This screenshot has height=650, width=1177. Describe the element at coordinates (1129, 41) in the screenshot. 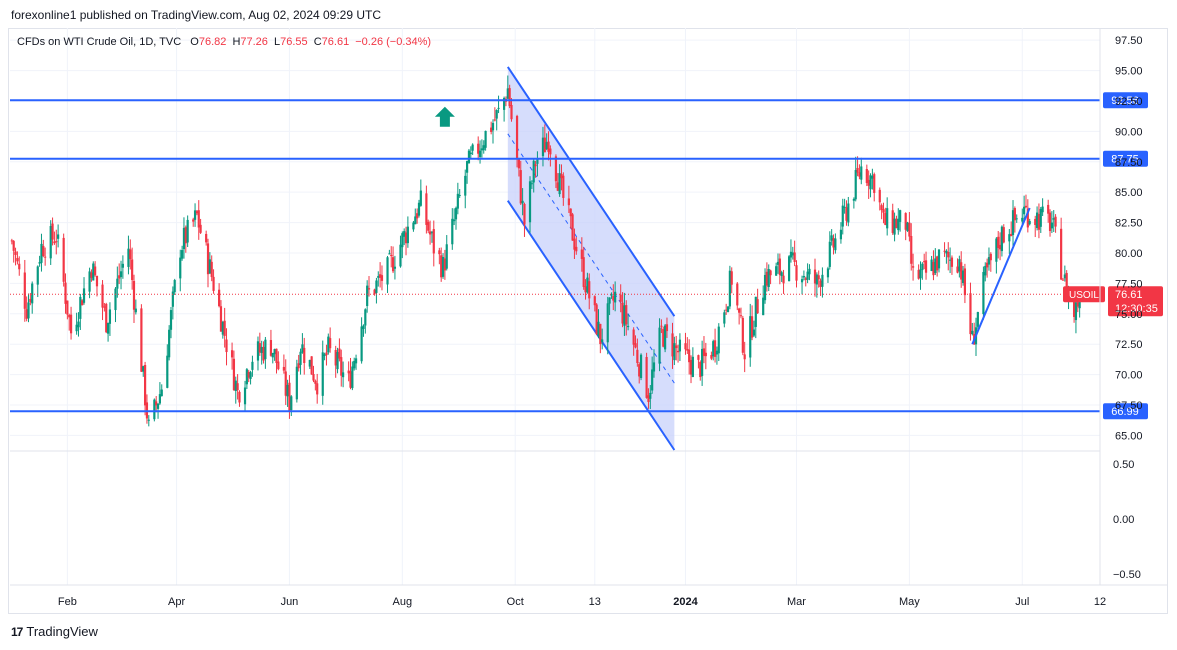

I see `y-tick-label: 97.50` at that location.